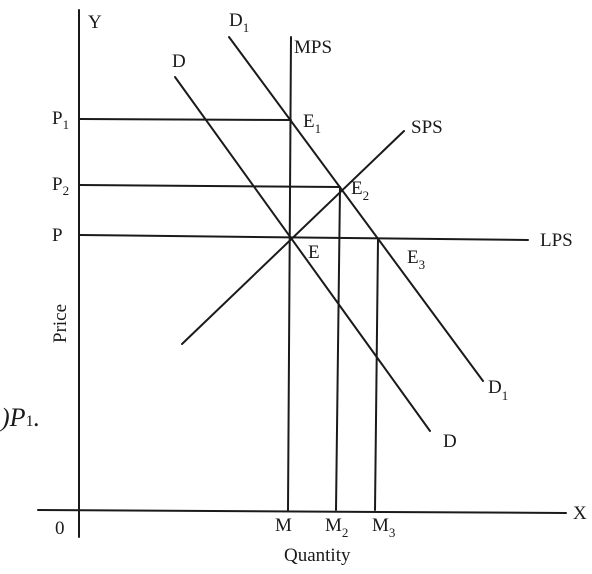  I want to click on x-axis-title: Quantity, so click(317, 555).